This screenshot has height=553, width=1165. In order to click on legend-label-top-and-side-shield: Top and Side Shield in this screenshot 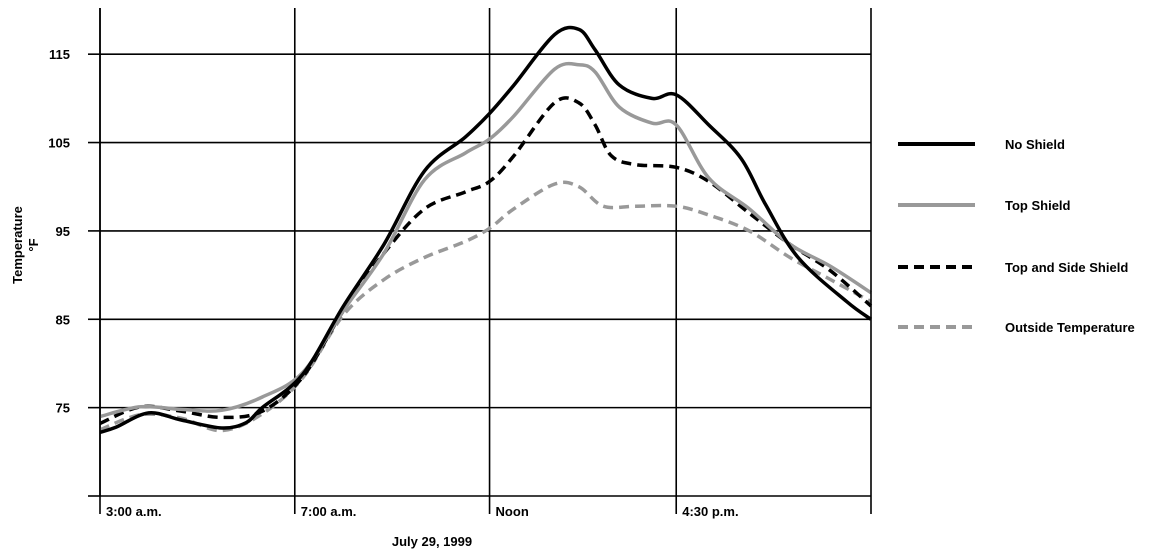, I will do `click(1066, 267)`.